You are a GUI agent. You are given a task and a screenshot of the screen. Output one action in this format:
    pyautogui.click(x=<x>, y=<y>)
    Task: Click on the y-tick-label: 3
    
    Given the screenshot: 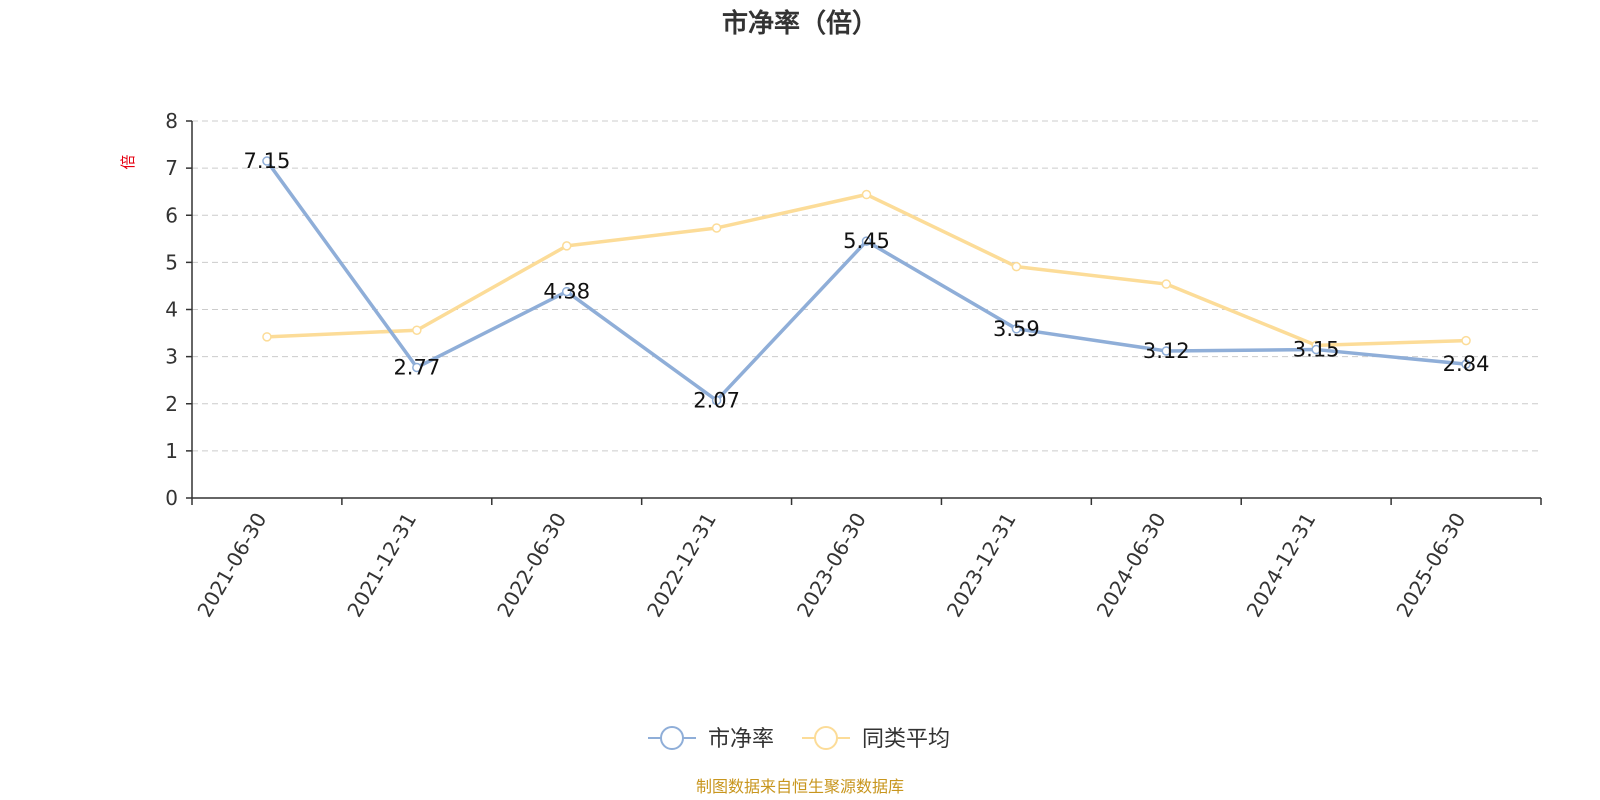 What is the action you would take?
    pyautogui.click(x=171, y=357)
    